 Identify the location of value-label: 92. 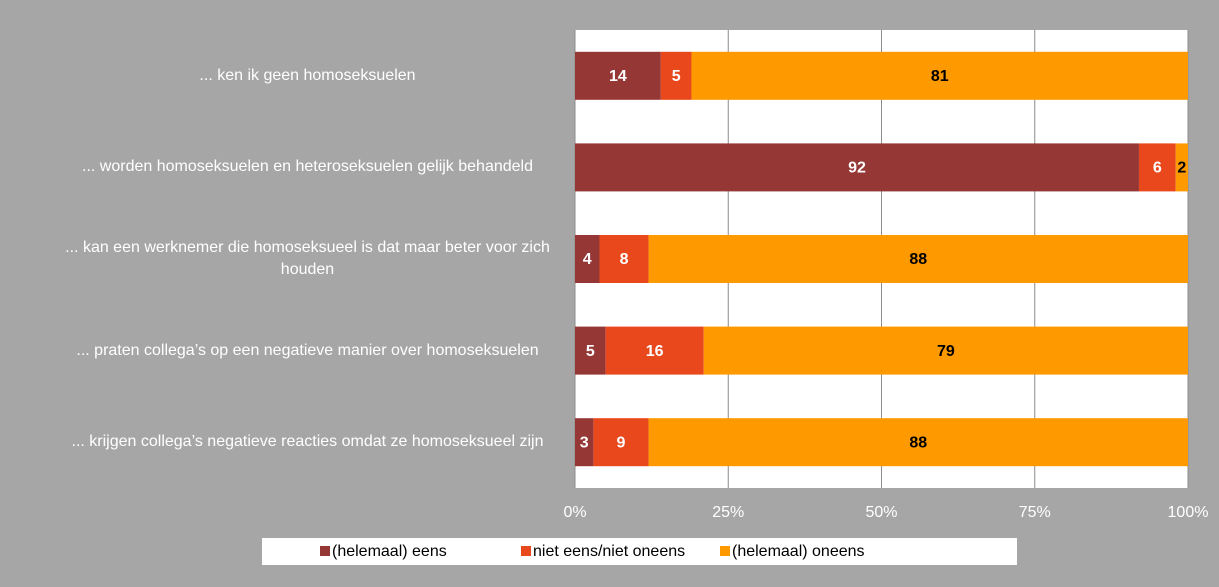
(857, 168).